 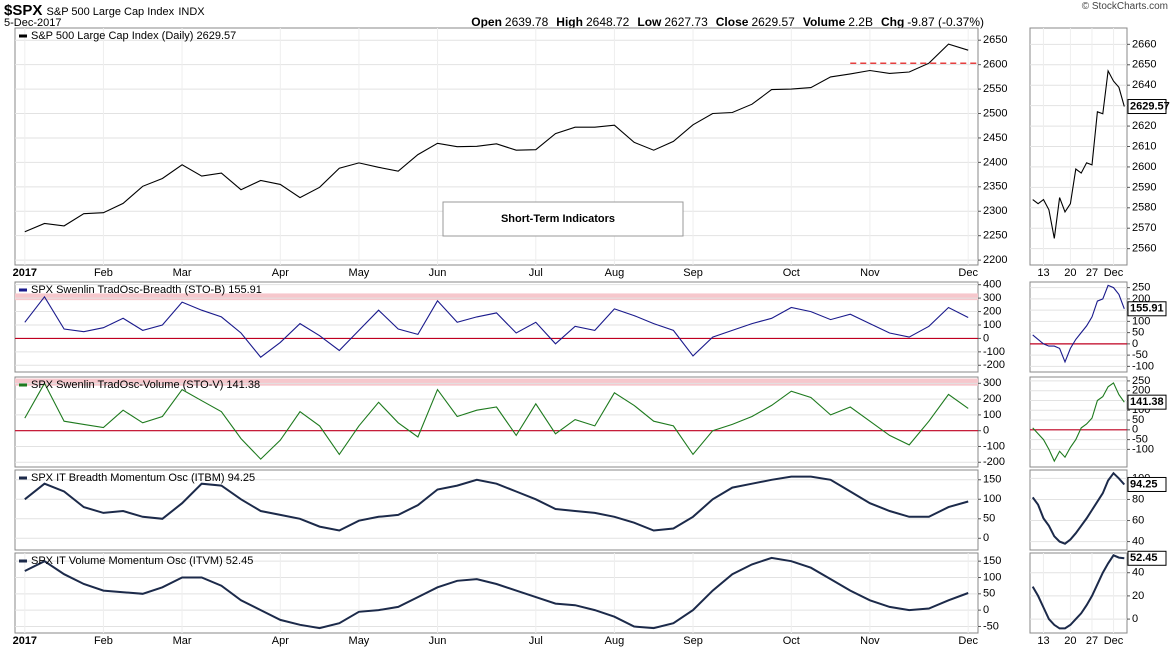 What do you see at coordinates (995, 138) in the screenshot?
I see `y-tick-label: 2450` at bounding box center [995, 138].